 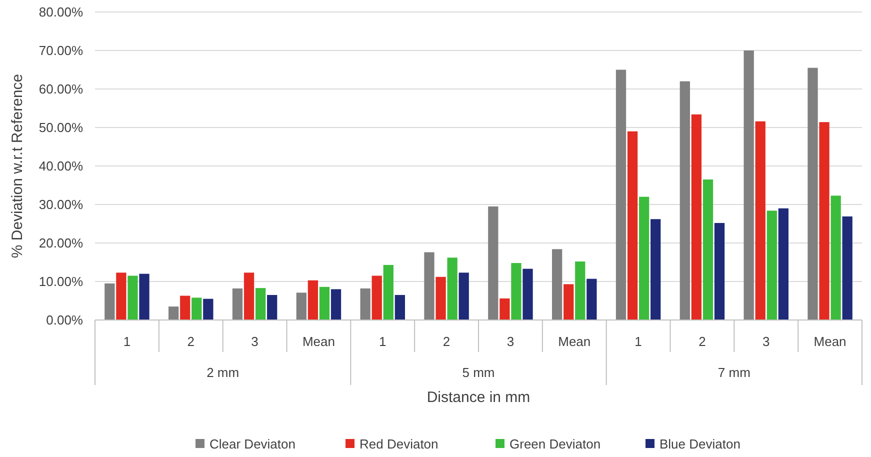 I want to click on y-tick-label: 80.00%, so click(x=61, y=12).